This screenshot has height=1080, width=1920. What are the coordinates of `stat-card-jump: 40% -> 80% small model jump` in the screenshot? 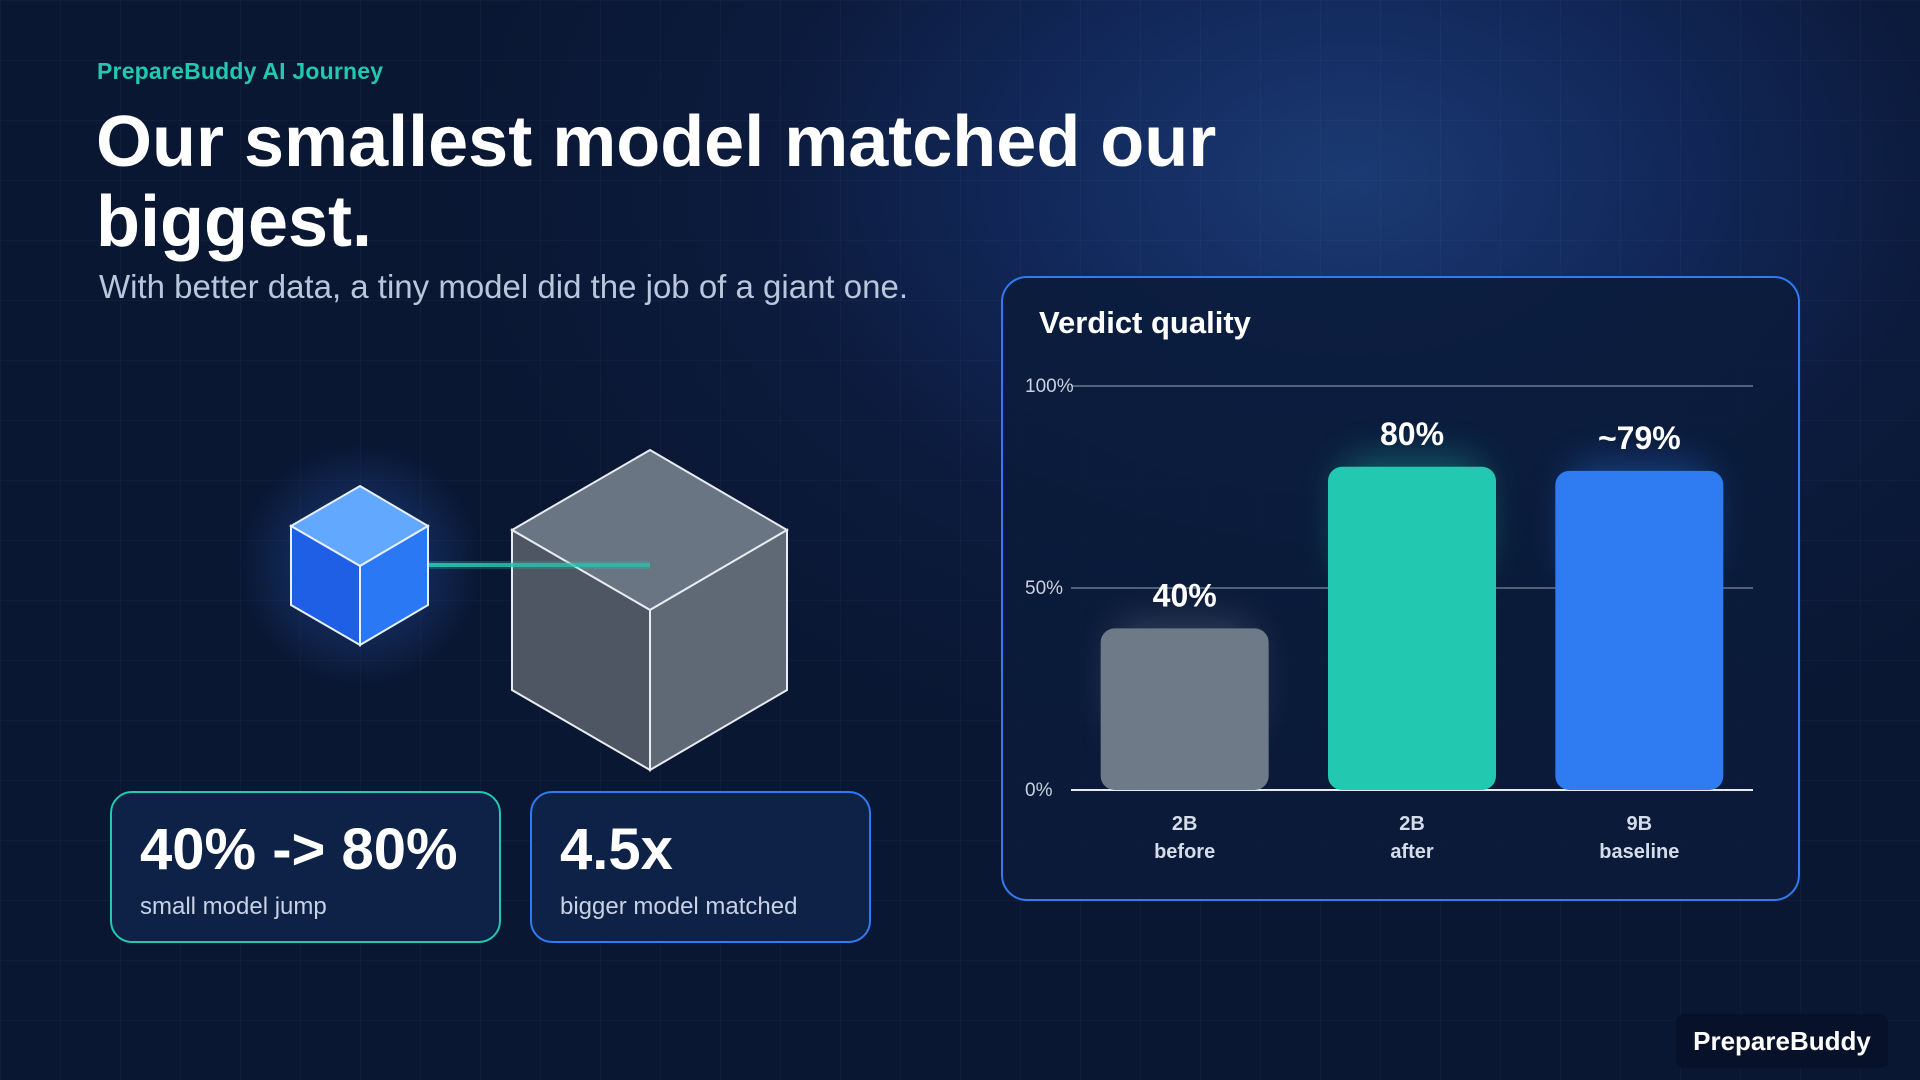 It's located at (305, 867).